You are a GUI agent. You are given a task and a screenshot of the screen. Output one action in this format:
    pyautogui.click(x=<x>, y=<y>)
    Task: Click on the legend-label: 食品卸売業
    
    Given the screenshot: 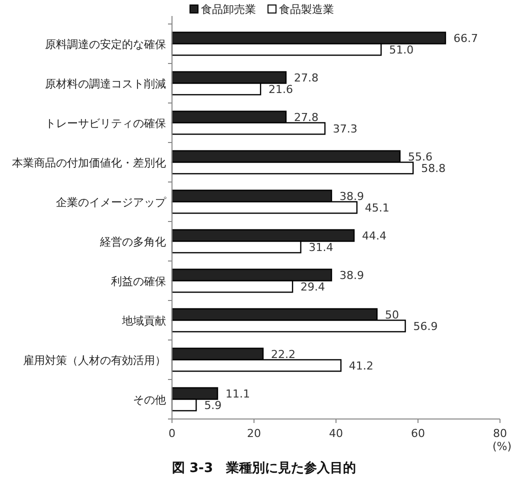 What is the action you would take?
    pyautogui.click(x=228, y=9)
    